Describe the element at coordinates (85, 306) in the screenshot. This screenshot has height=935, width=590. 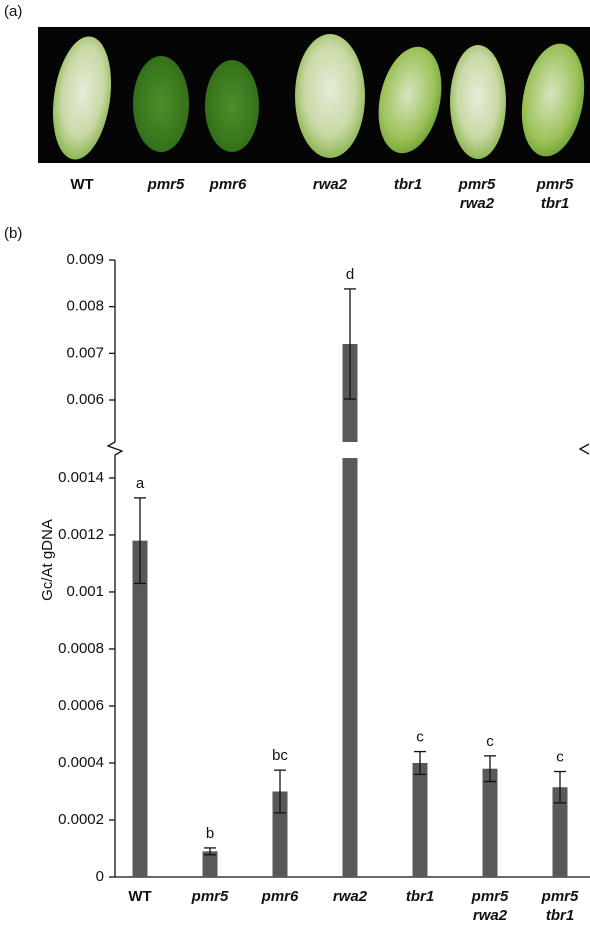
I see `y-tick-label: 0.008` at that location.